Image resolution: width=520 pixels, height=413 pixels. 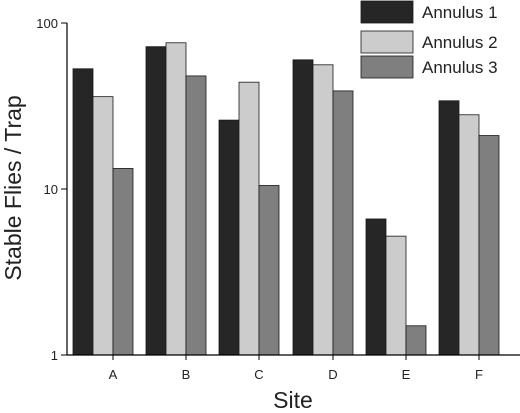 I want to click on x-tick-label: A, so click(x=113, y=374).